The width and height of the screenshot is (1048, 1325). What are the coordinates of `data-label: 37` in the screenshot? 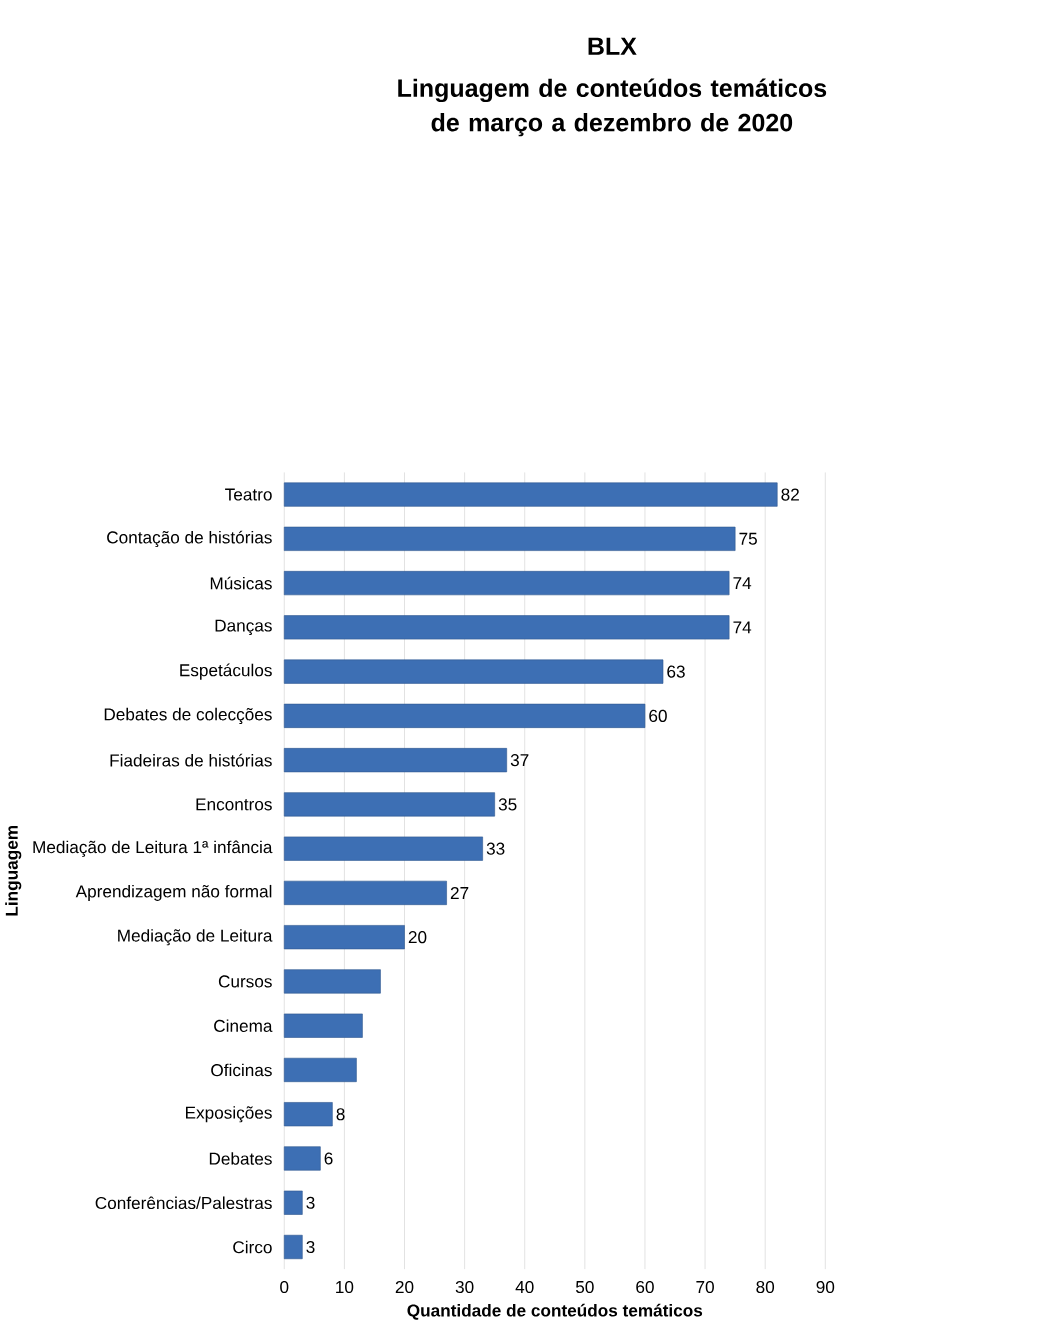 It's located at (519, 760).